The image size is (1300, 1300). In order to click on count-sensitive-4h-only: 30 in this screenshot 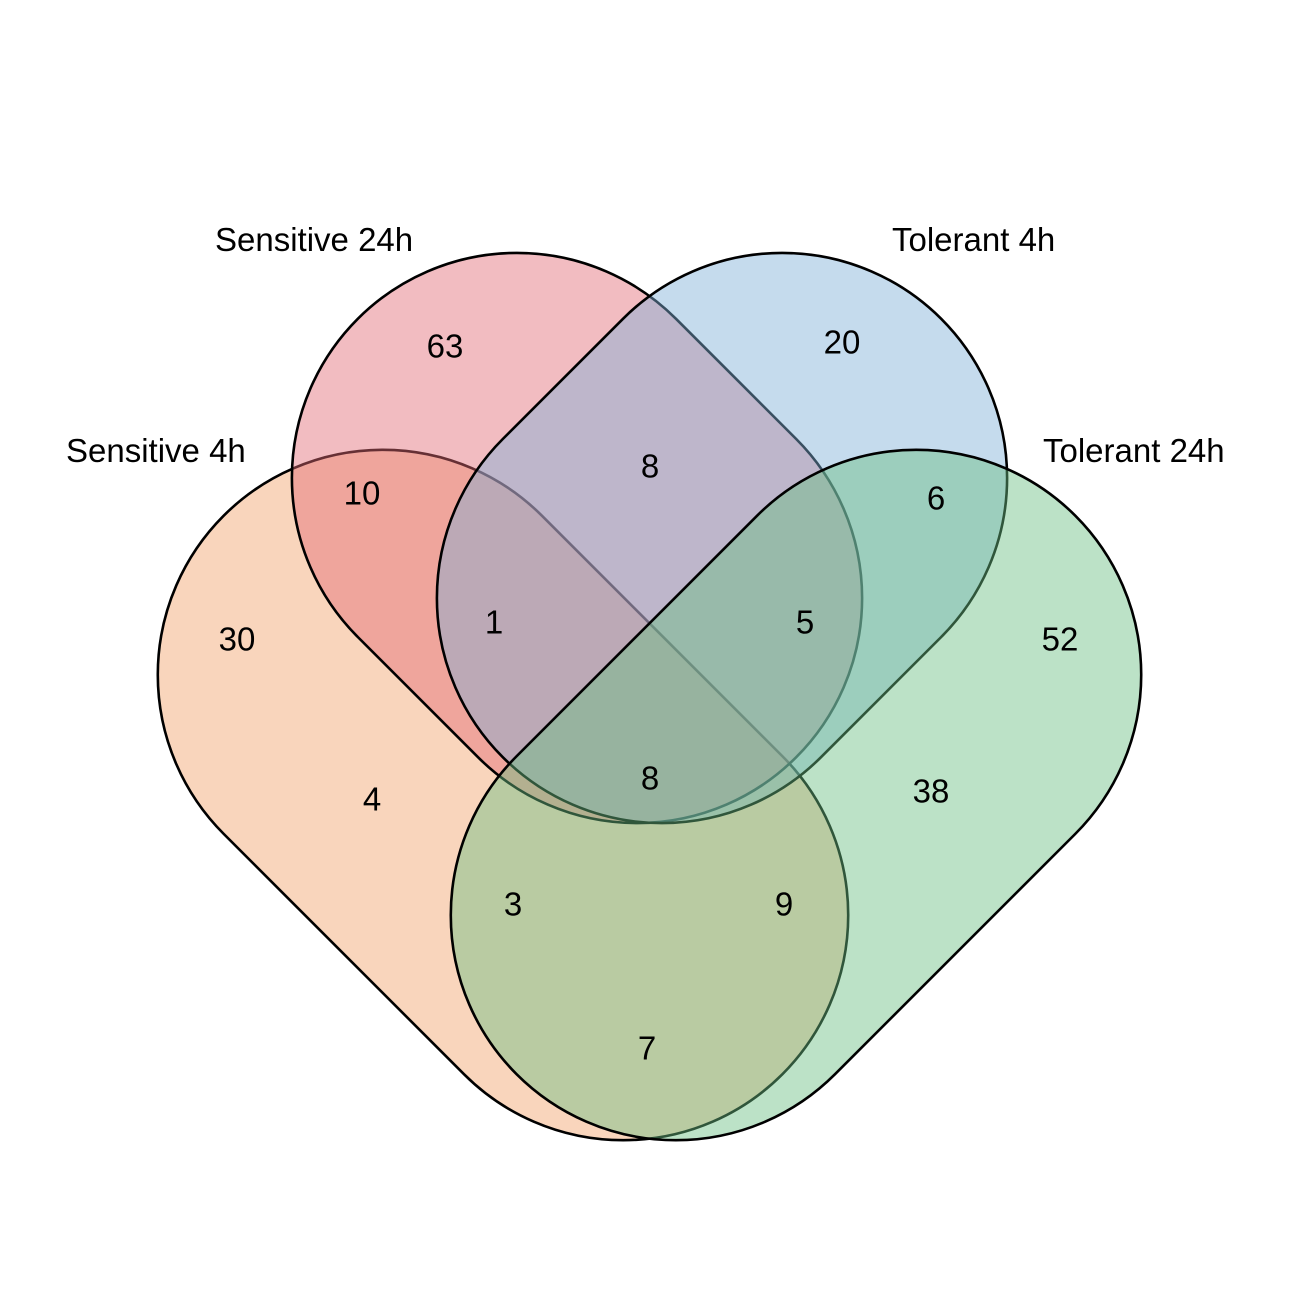, I will do `click(237, 639)`.